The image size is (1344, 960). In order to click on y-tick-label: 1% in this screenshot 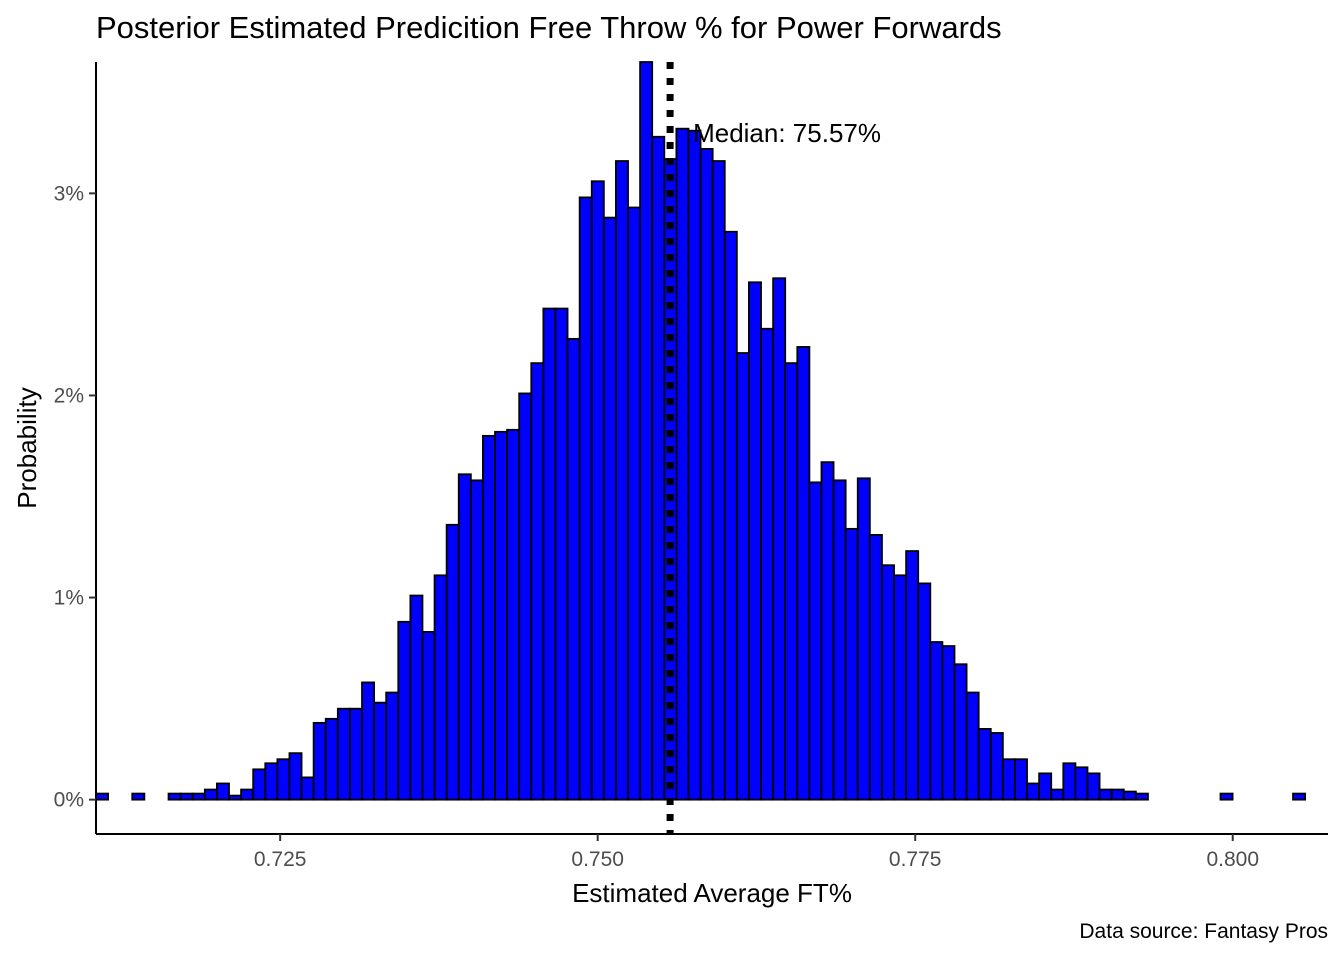, I will do `click(69, 598)`.